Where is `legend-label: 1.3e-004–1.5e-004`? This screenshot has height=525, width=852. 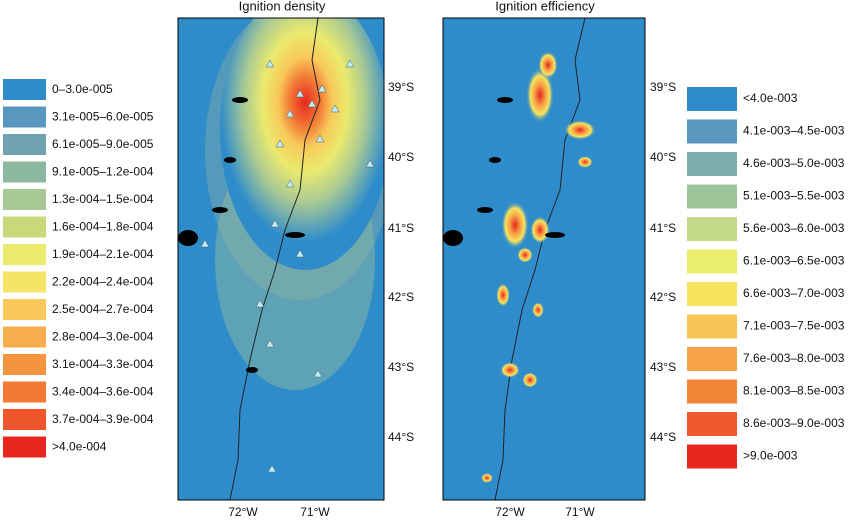 legend-label: 1.3e-004–1.5e-004 is located at coordinates (103, 199).